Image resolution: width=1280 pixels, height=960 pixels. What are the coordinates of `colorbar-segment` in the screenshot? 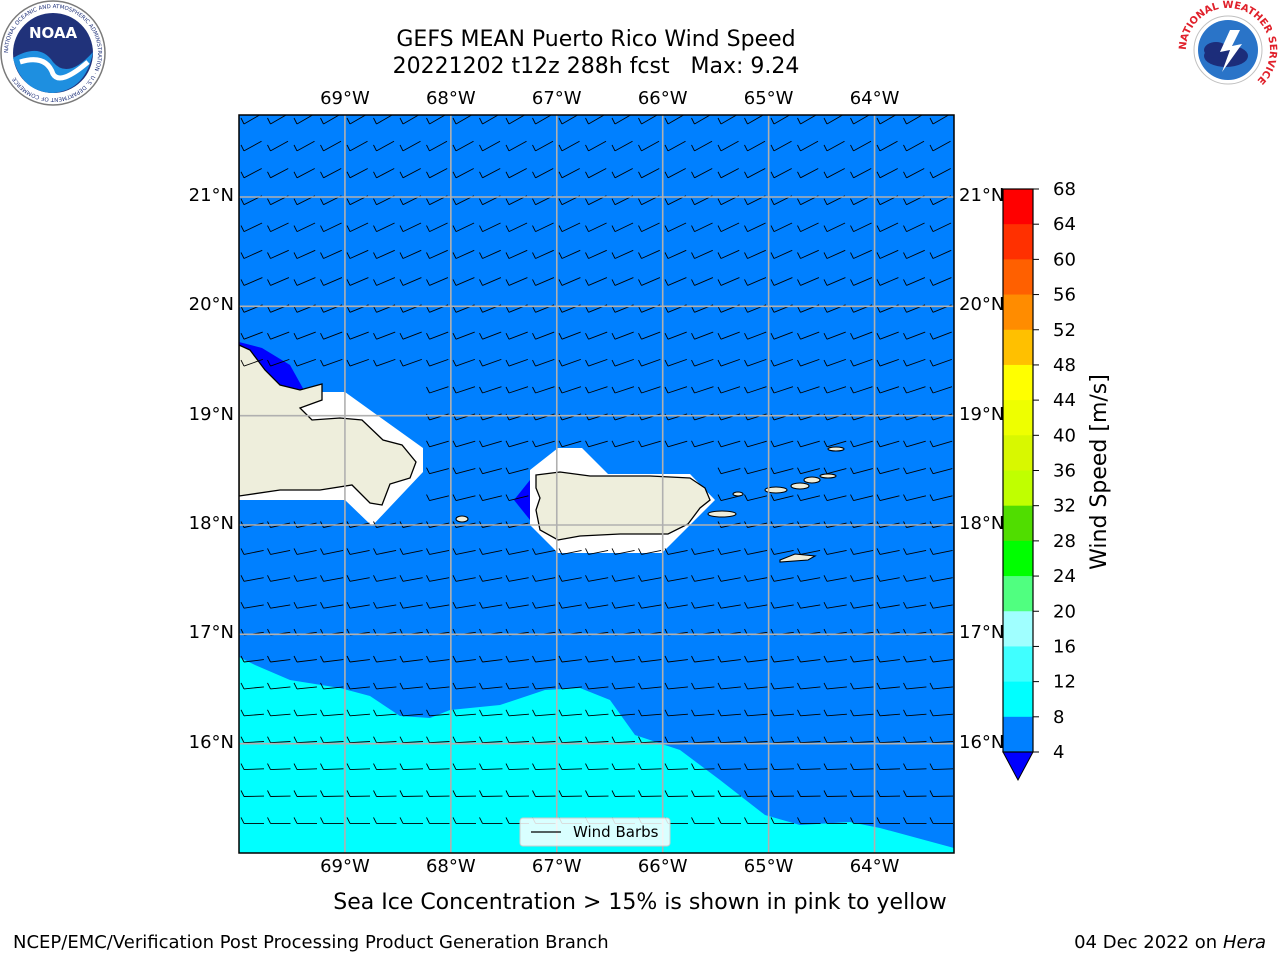 It's located at (1018, 594).